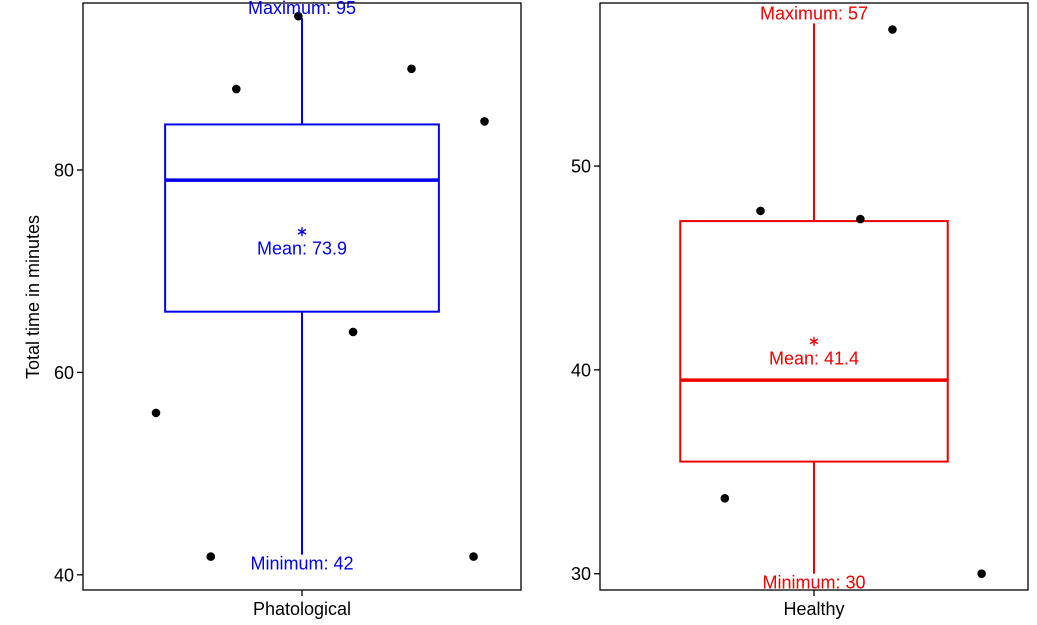 The width and height of the screenshot is (1037, 625). What do you see at coordinates (301, 564) in the screenshot?
I see `min-label: Minimum: 42` at bounding box center [301, 564].